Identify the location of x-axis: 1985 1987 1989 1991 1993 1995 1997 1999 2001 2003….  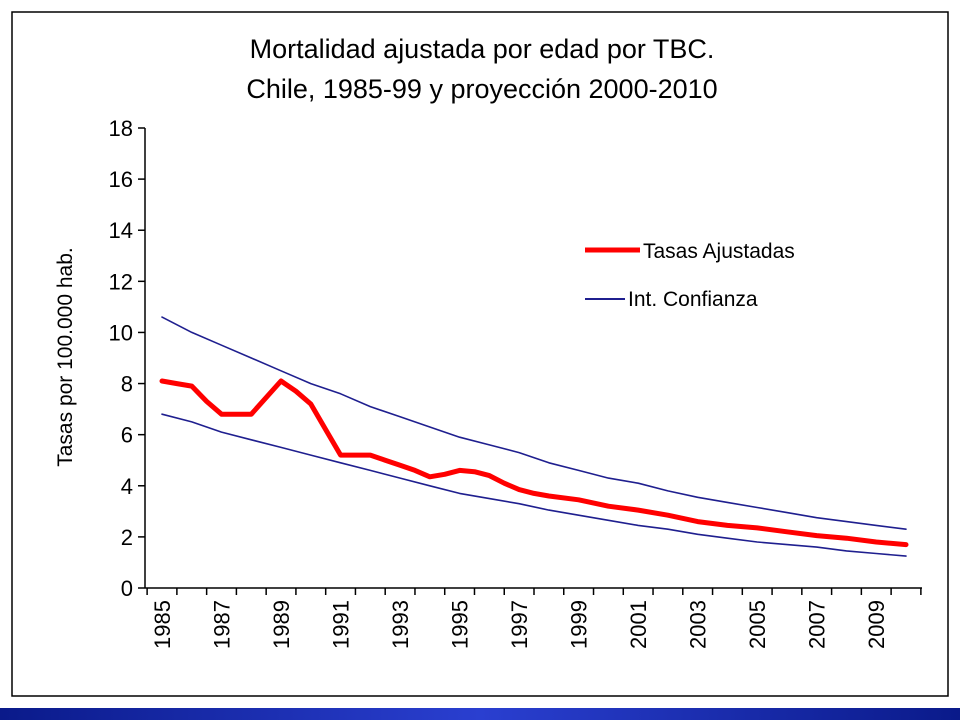
(534, 618).